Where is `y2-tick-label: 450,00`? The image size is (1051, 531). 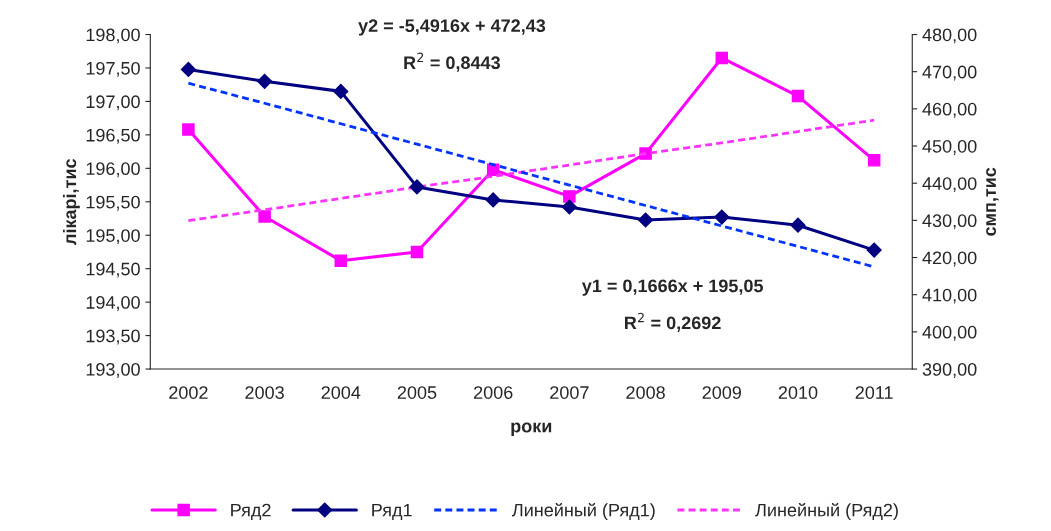
y2-tick-label: 450,00 is located at coordinates (949, 147).